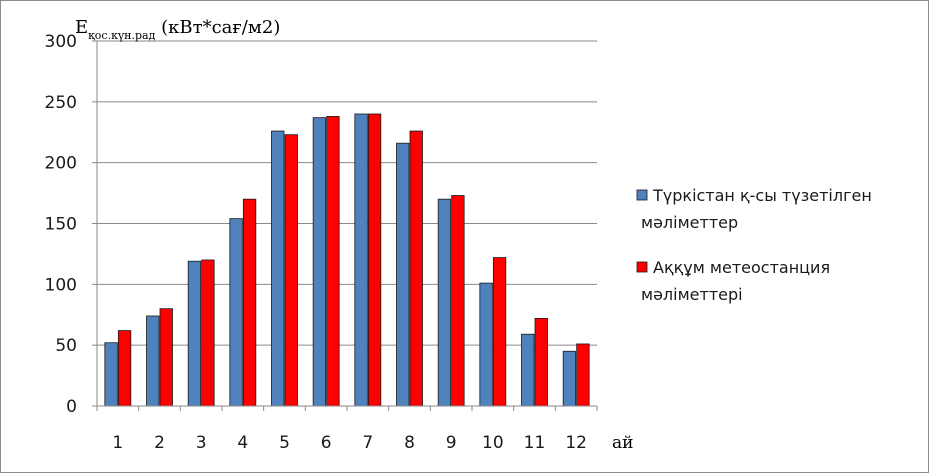  I want to click on x-axis-label: ай, so click(622, 443).